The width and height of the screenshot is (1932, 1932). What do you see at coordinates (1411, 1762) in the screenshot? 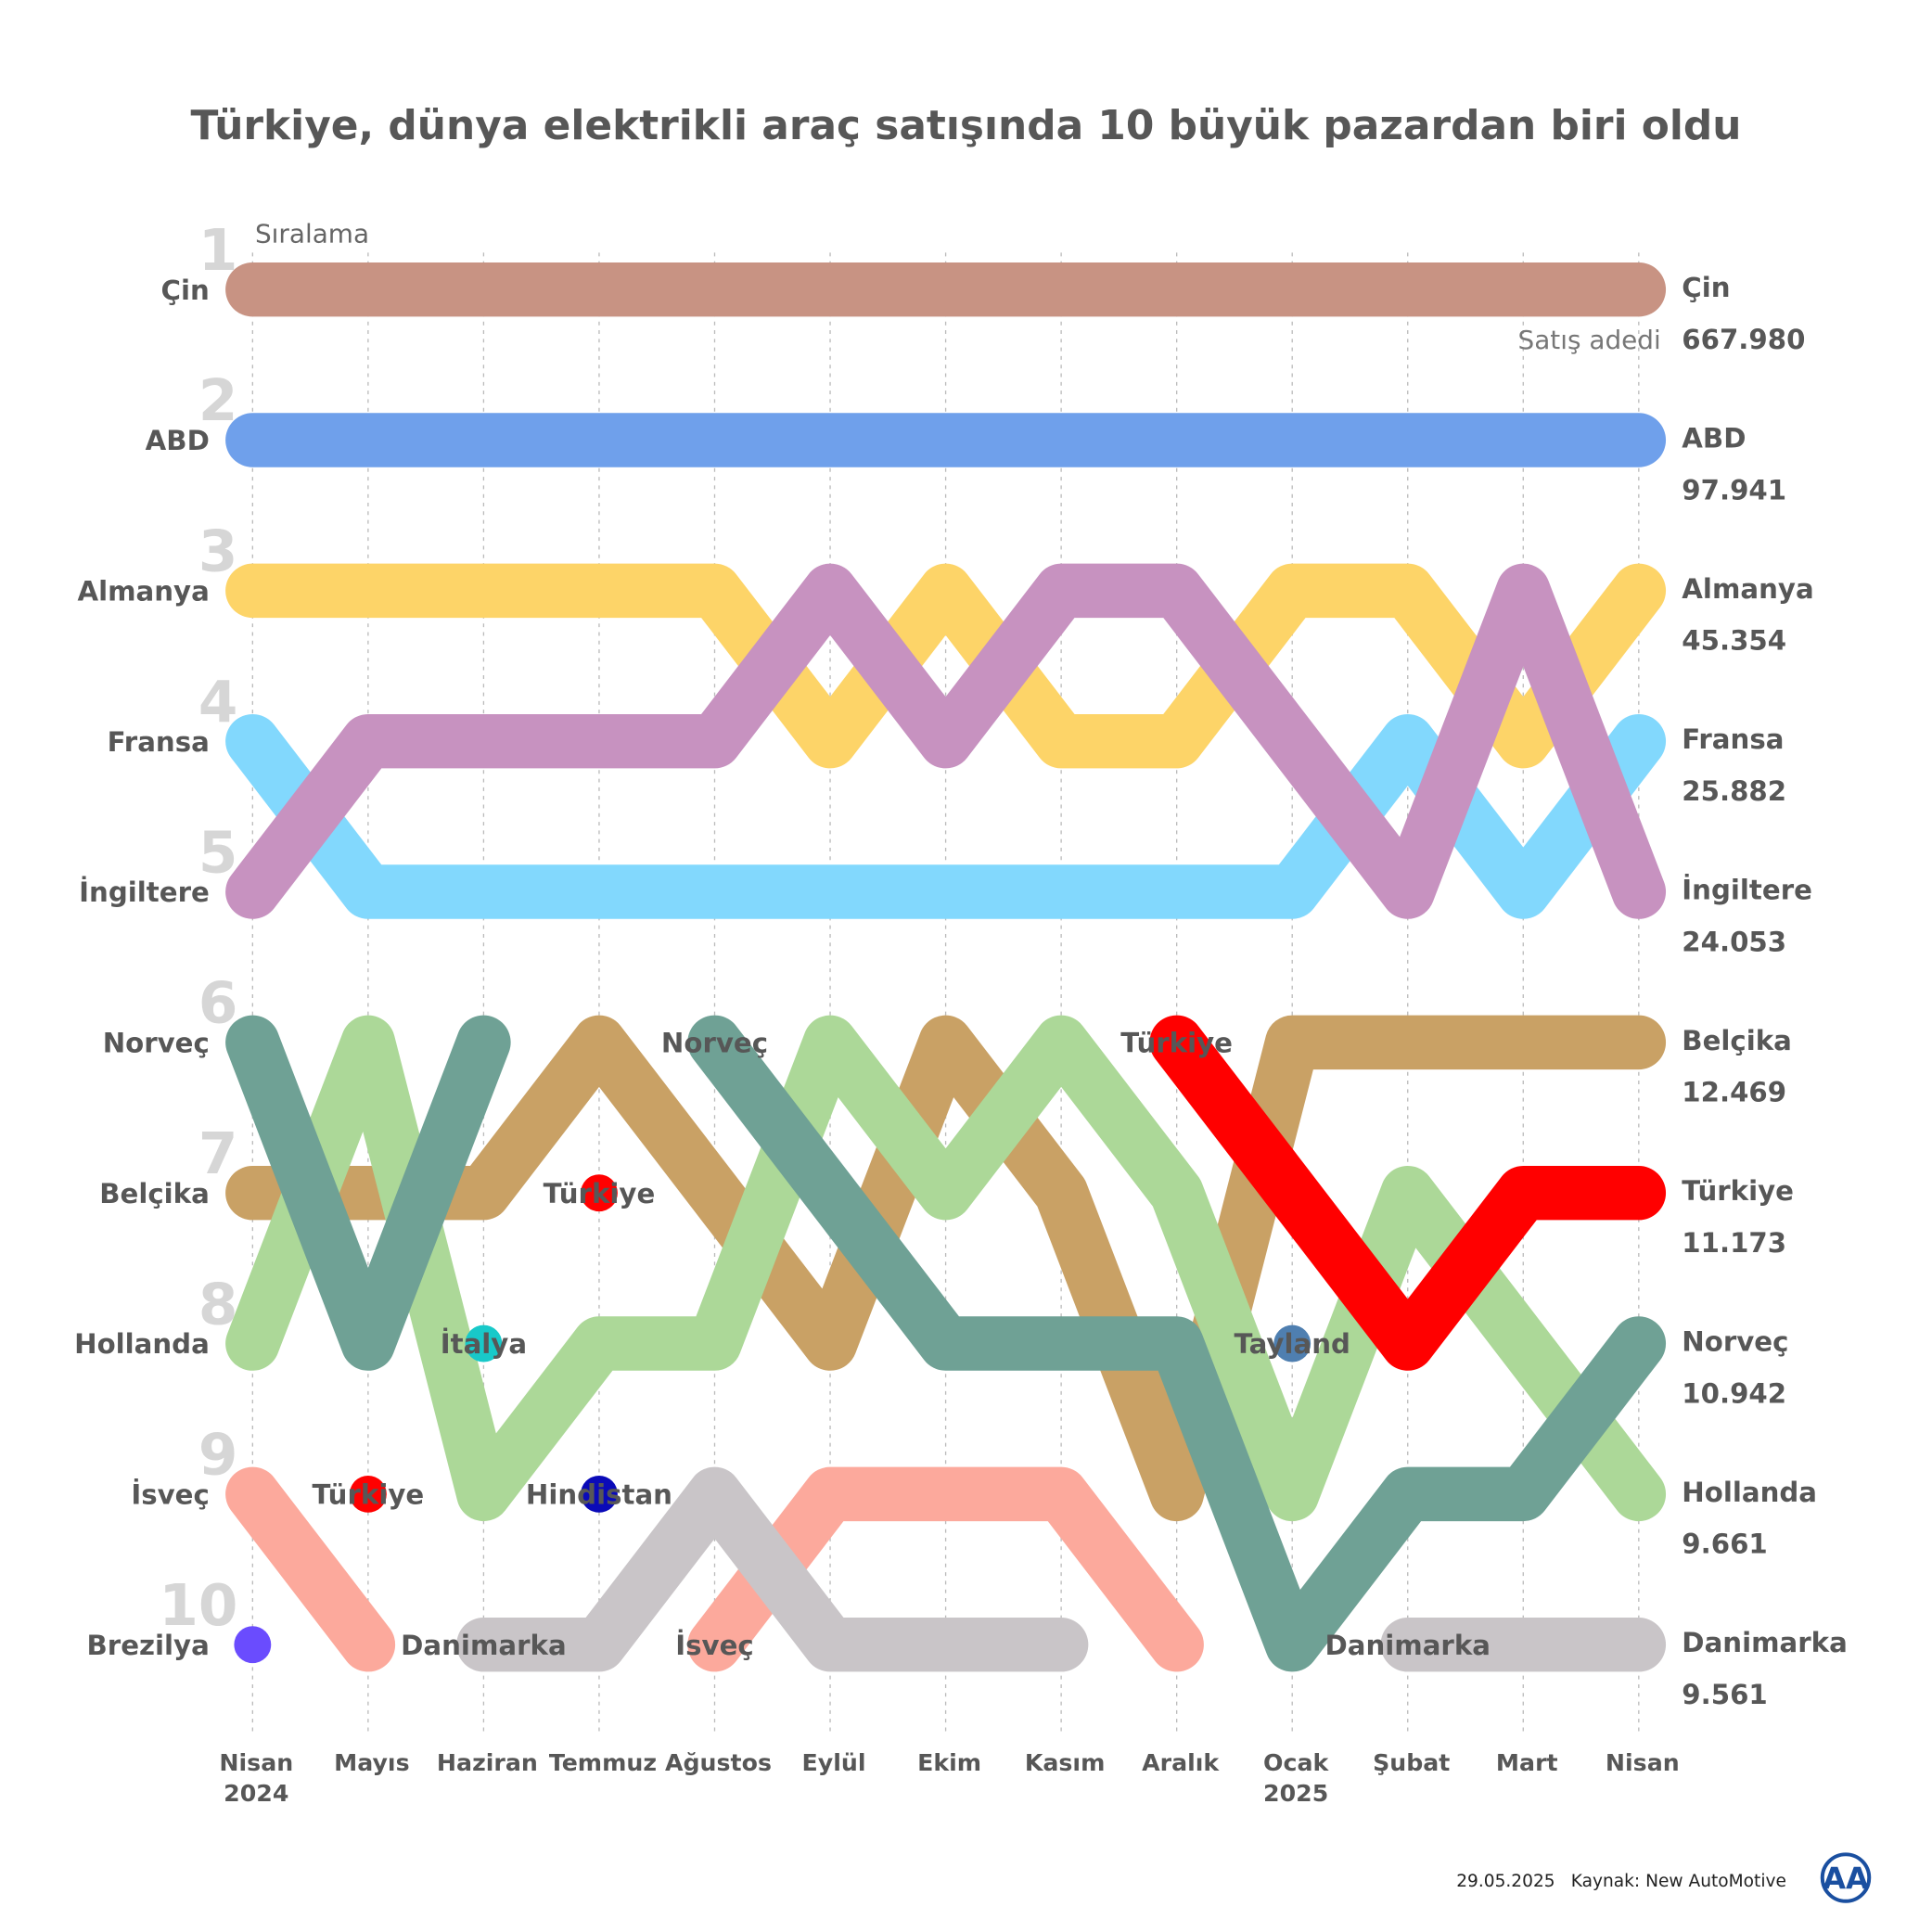
I see `x-tick-label: Şubat` at bounding box center [1411, 1762].